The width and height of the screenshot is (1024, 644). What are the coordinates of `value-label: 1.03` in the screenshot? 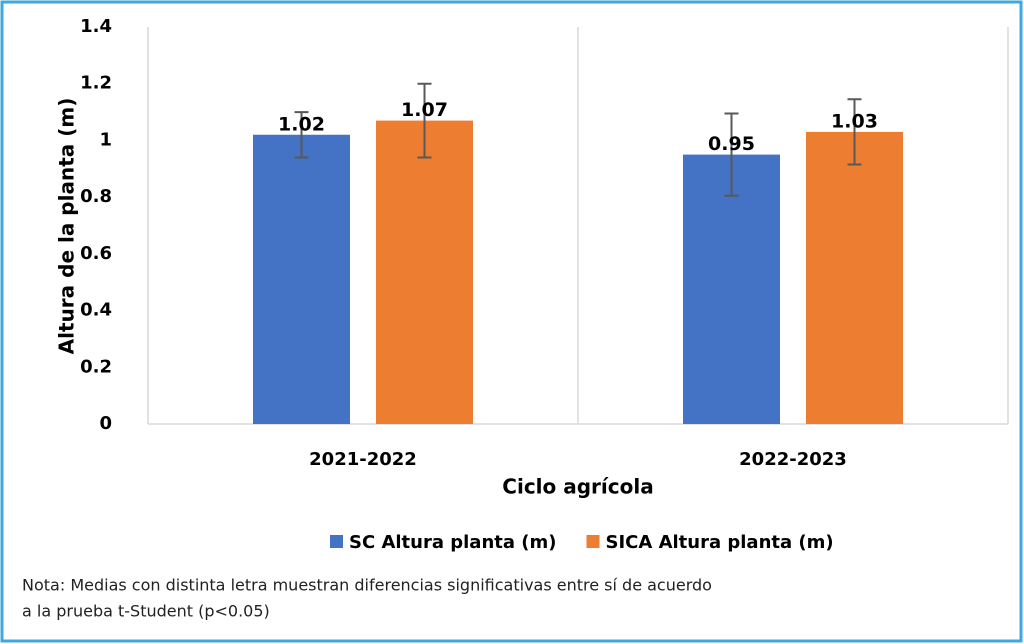 It's located at (854, 121).